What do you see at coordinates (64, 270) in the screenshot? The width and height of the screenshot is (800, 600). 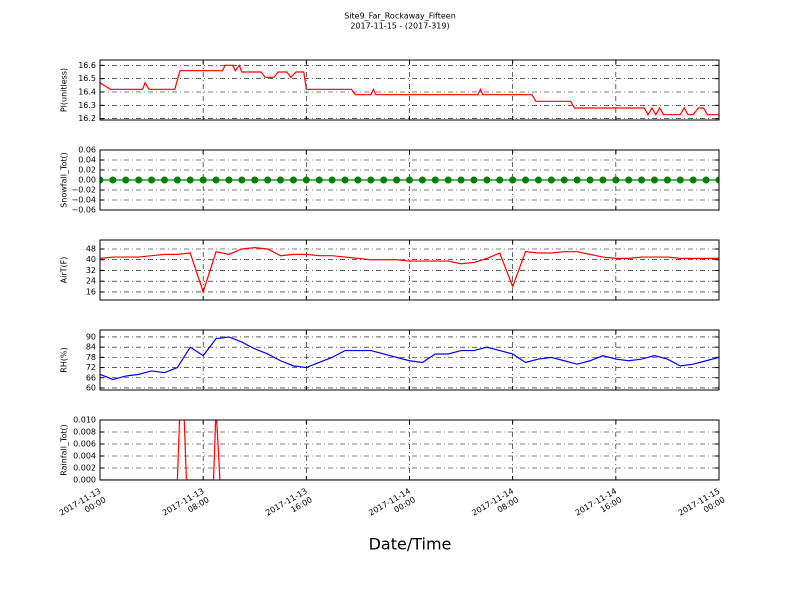 I see `y-axis-label: AirT(F)` at bounding box center [64, 270].